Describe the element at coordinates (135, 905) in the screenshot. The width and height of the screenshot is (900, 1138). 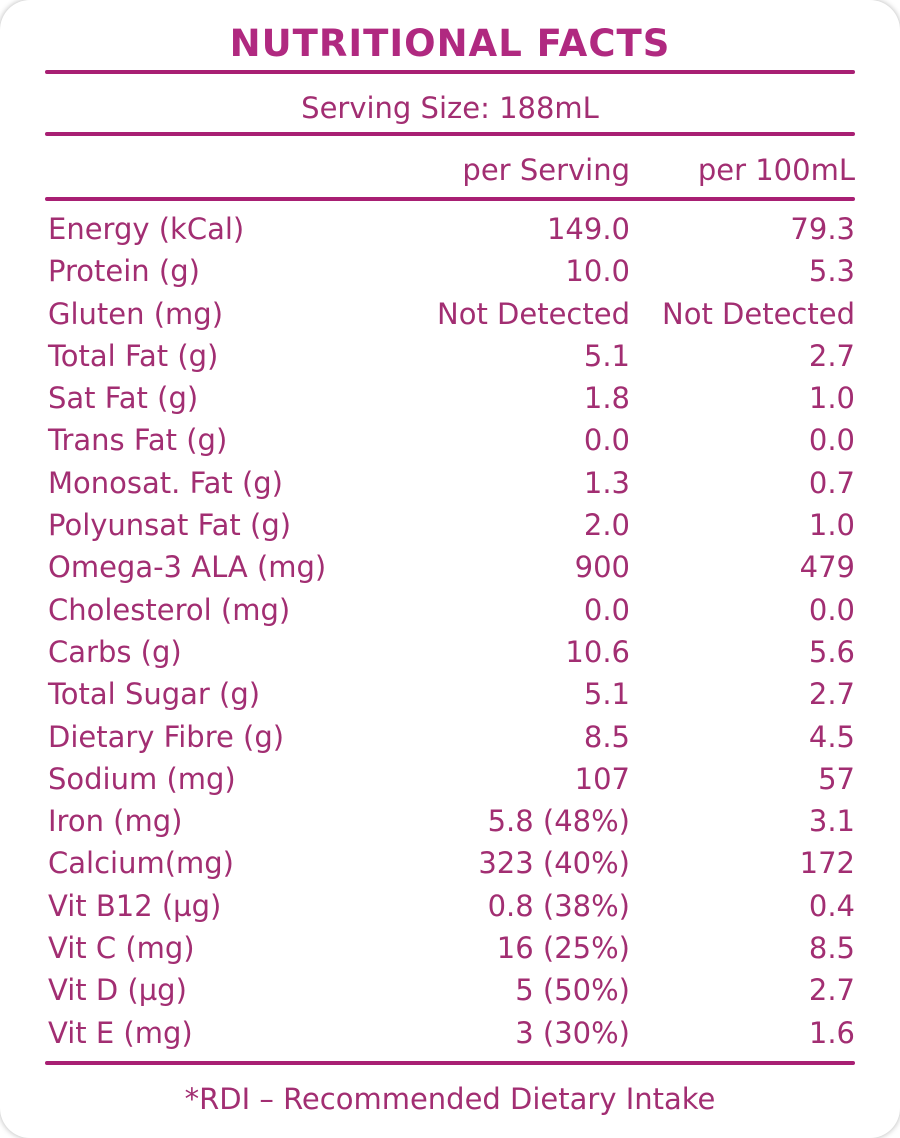
I see `nutrient-label: Vit B12 (µg)` at that location.